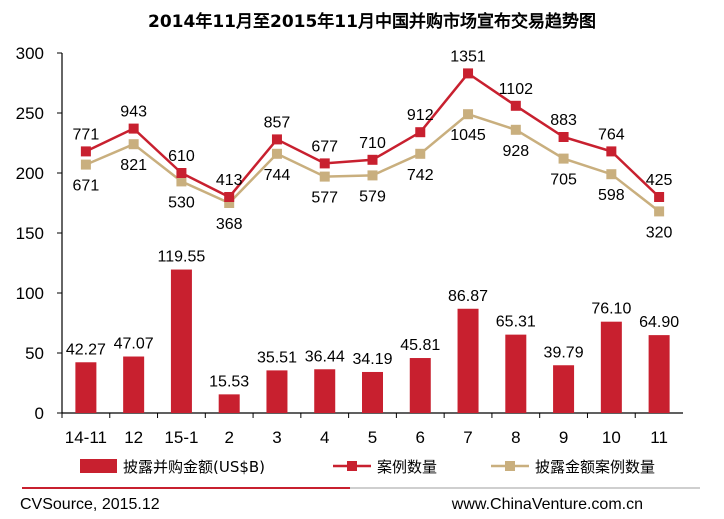 This screenshot has width=724, height=519. I want to click on case-count-data-label: 425, so click(659, 180).